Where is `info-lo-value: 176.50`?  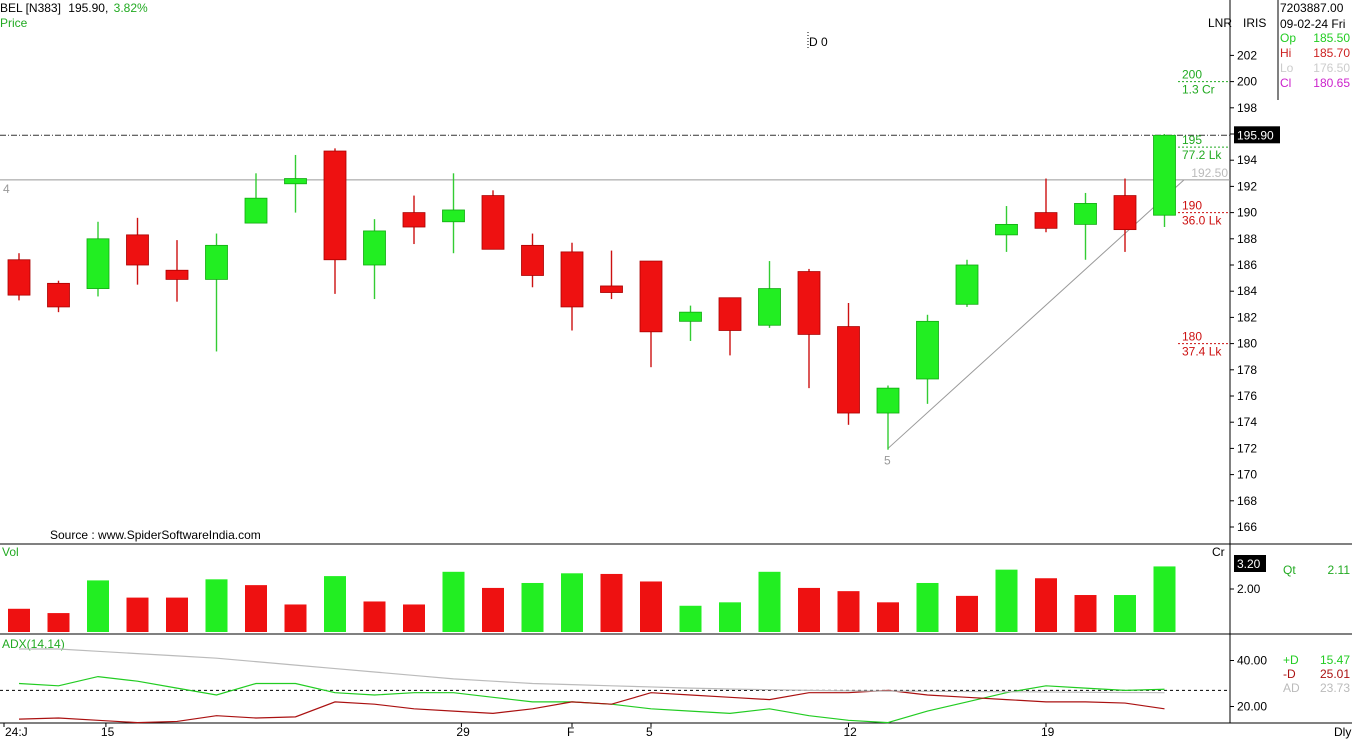
info-lo-value: 176.50 is located at coordinates (1331, 68).